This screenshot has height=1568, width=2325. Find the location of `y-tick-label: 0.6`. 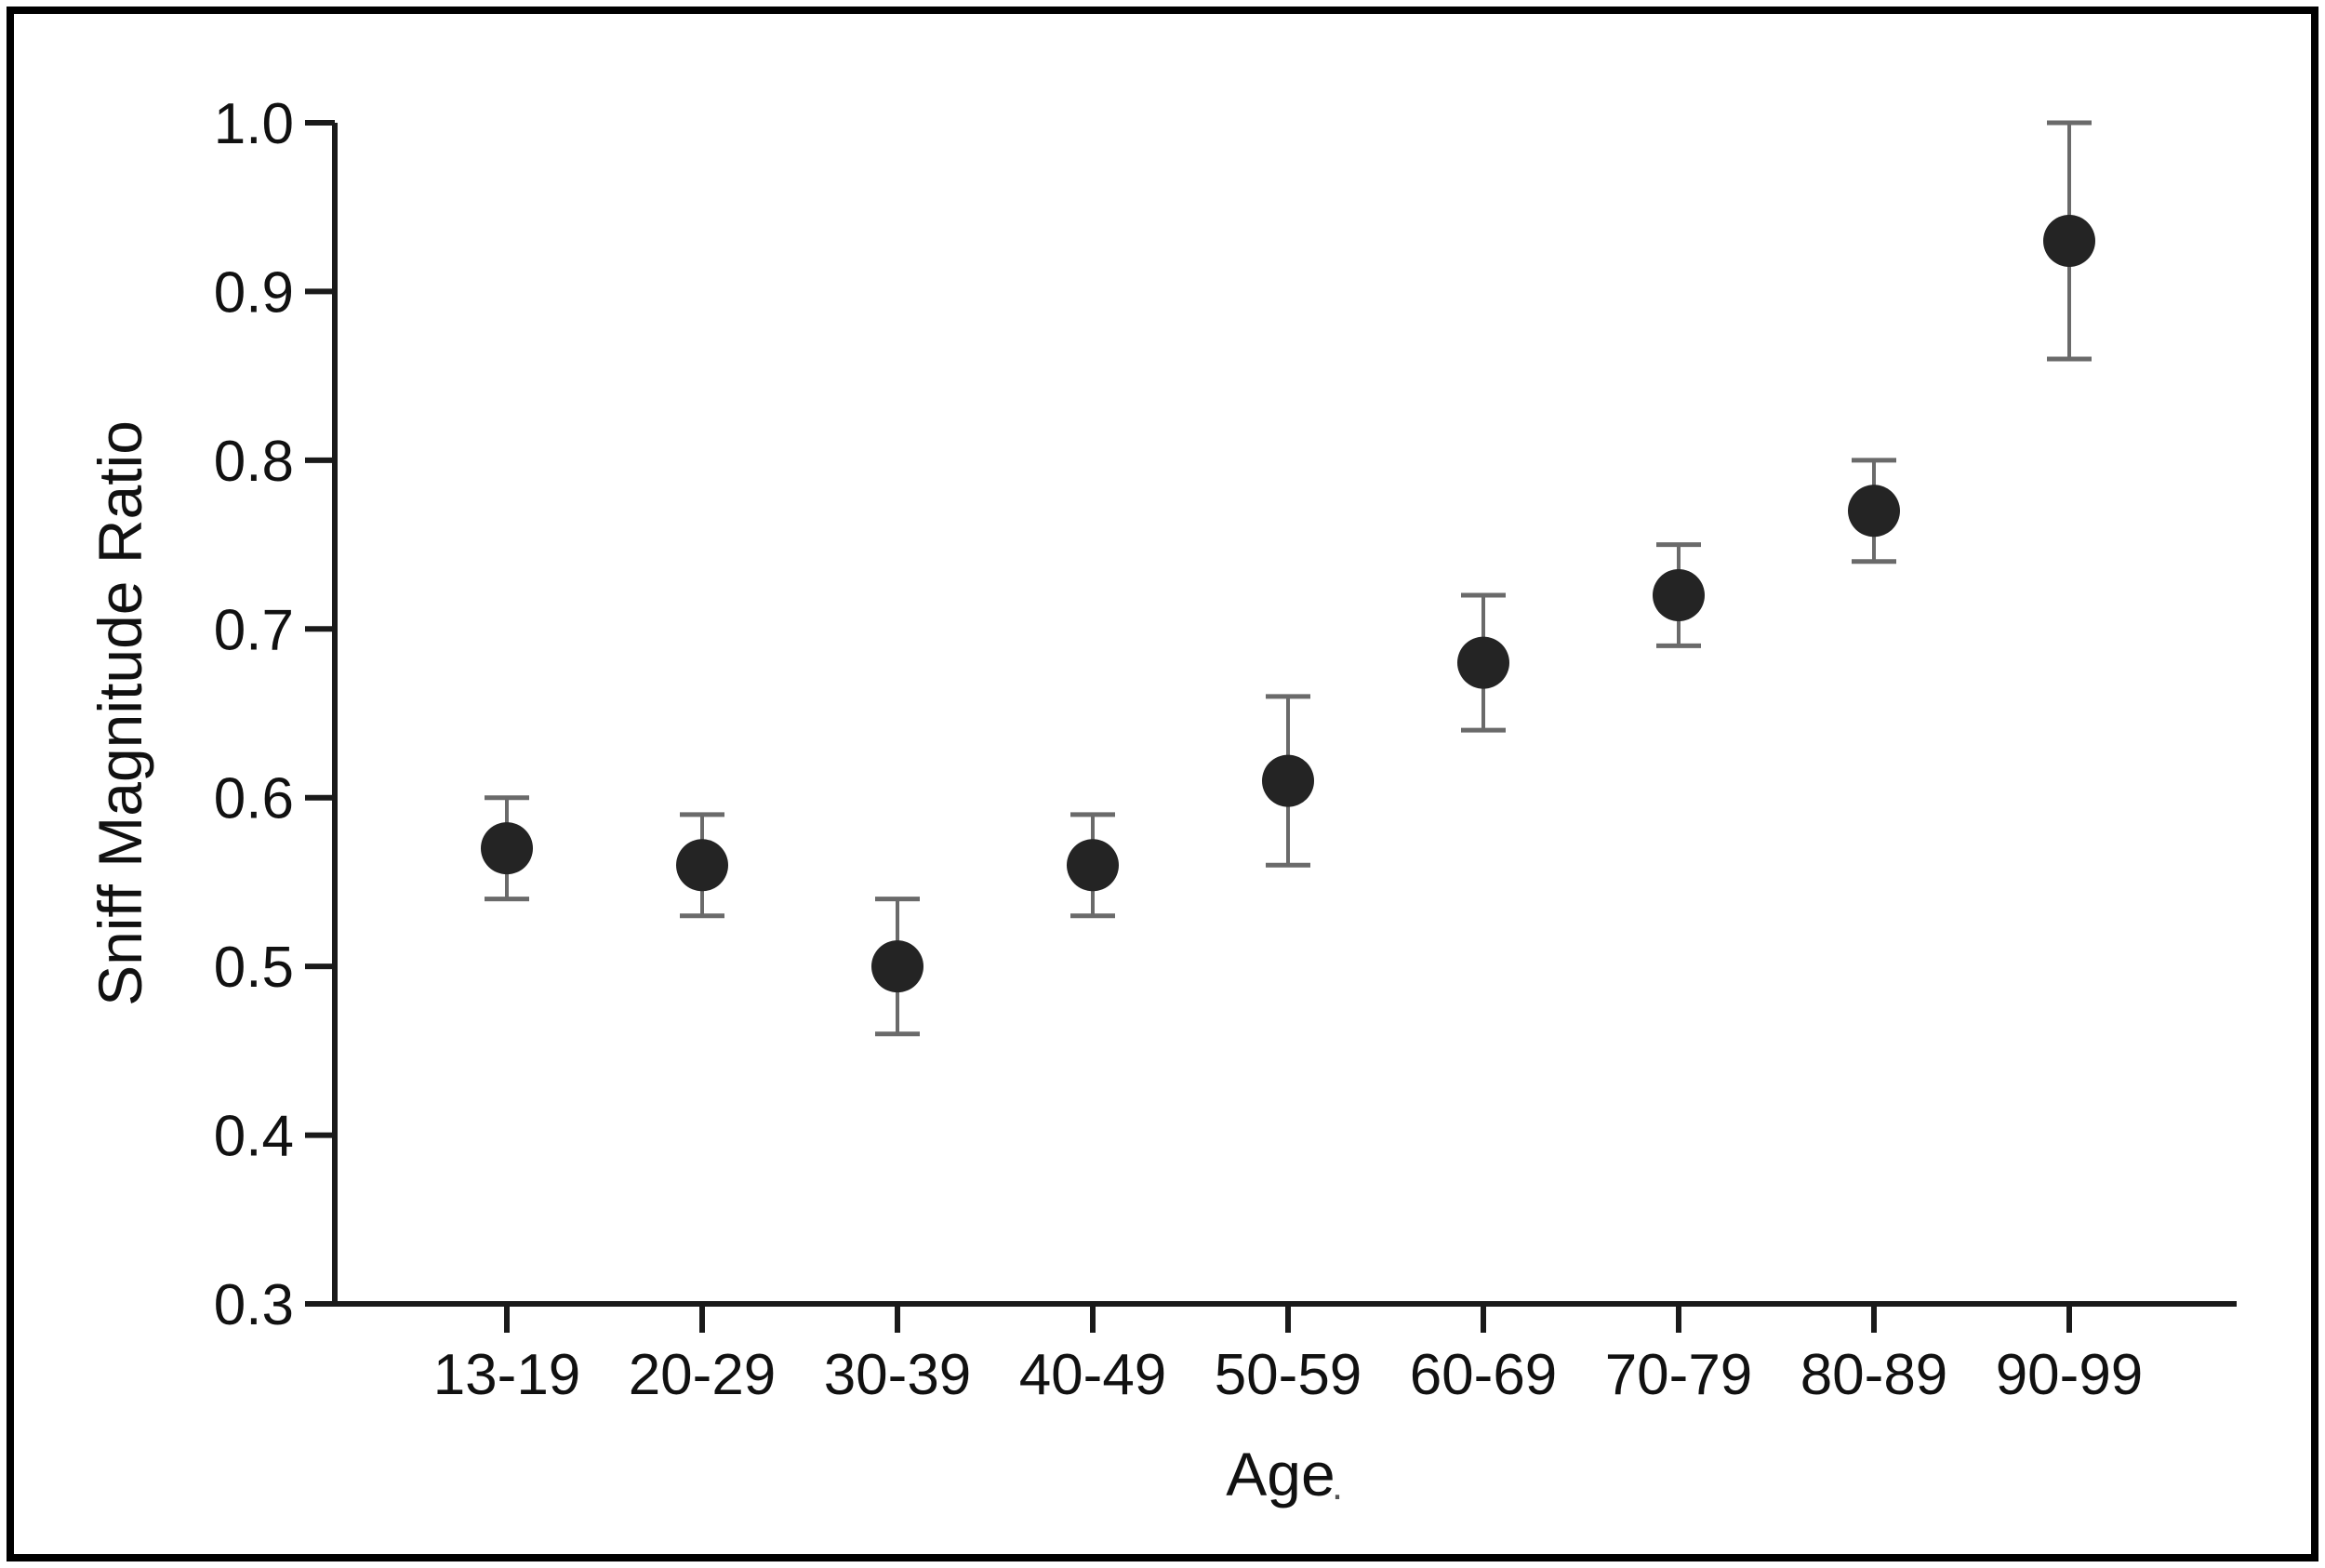

y-tick-label: 0.6 is located at coordinates (254, 799).